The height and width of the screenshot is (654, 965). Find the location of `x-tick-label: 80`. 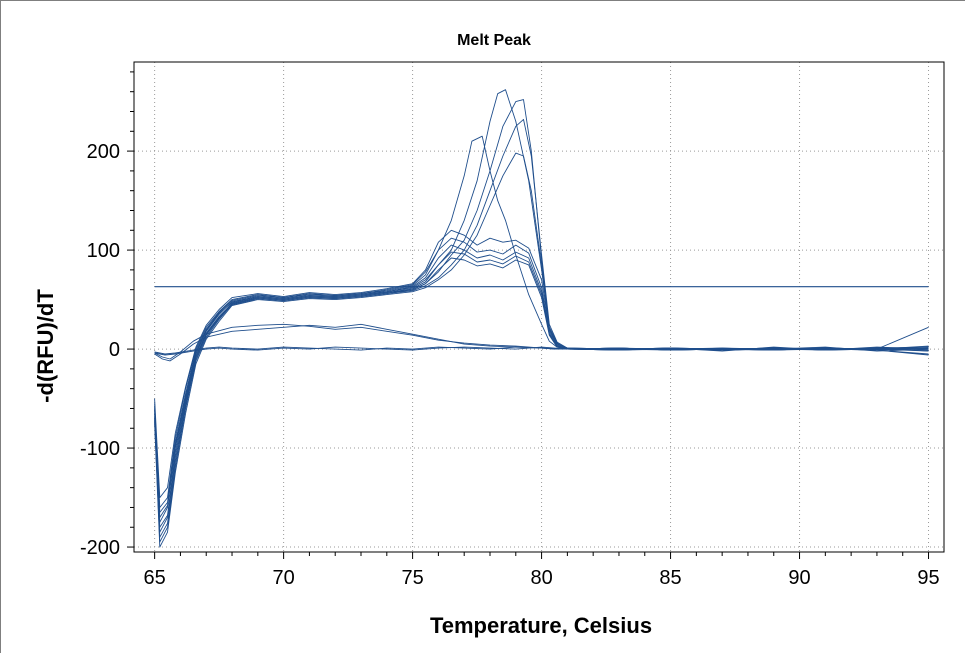

x-tick-label: 80 is located at coordinates (541, 578).